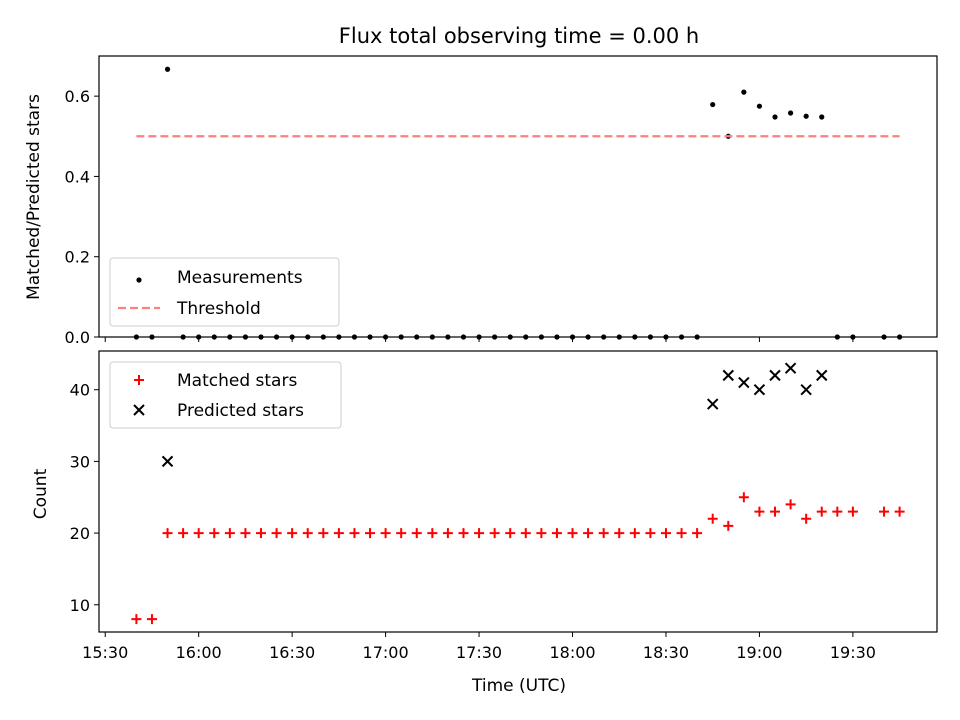 The width and height of the screenshot is (960, 720). Describe the element at coordinates (139, 380) in the screenshot. I see `legend-matched-marker` at that location.